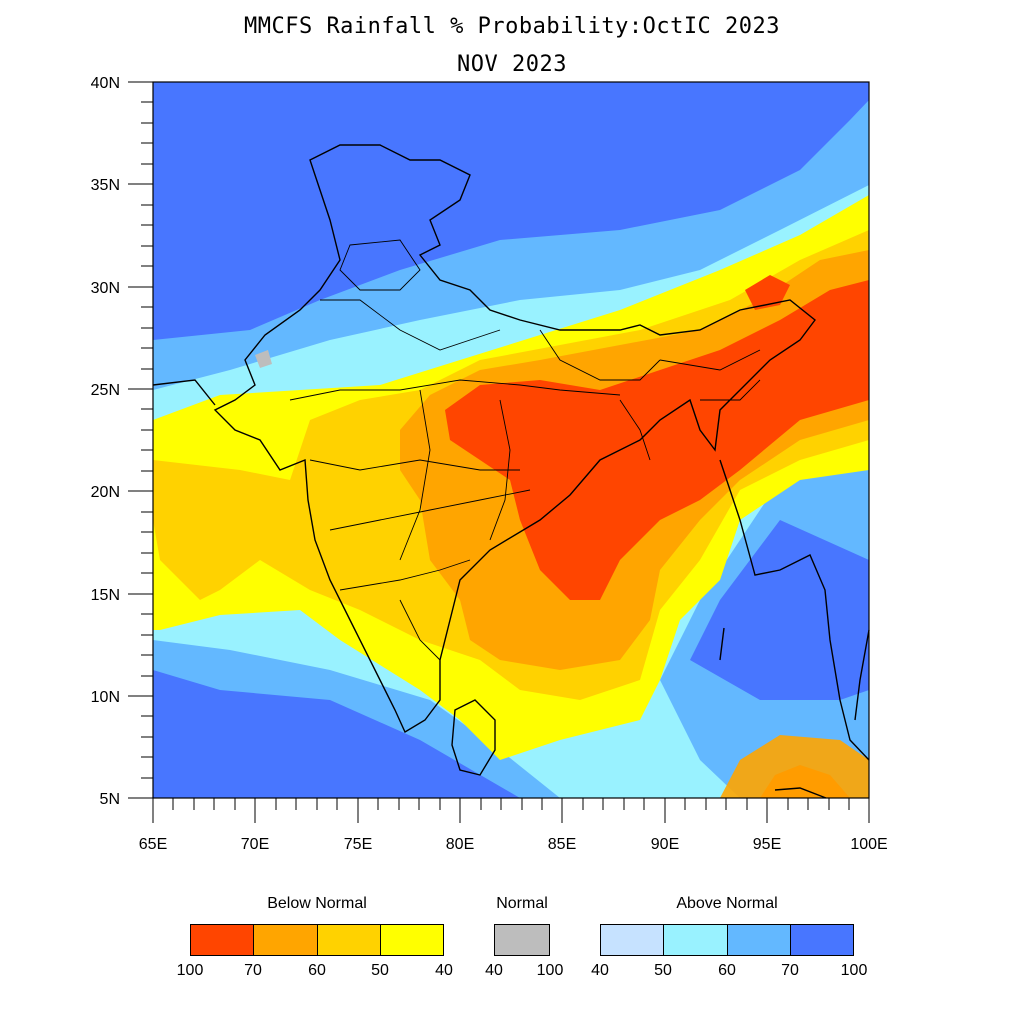 This screenshot has height=1029, width=1024. What do you see at coordinates (460, 844) in the screenshot?
I see `x-tick-label: 80E` at bounding box center [460, 844].